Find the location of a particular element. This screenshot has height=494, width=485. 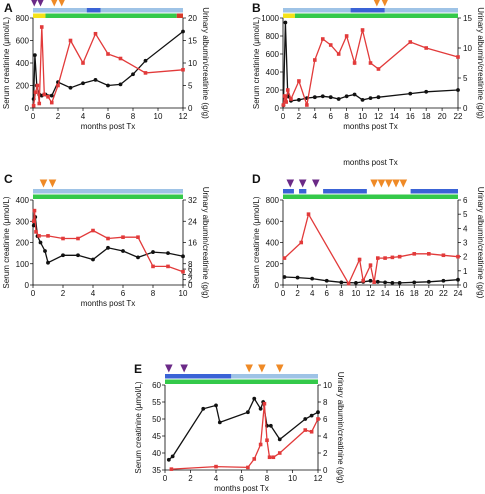

y-right-tick-label: 10 is located at coordinates (327, 385).